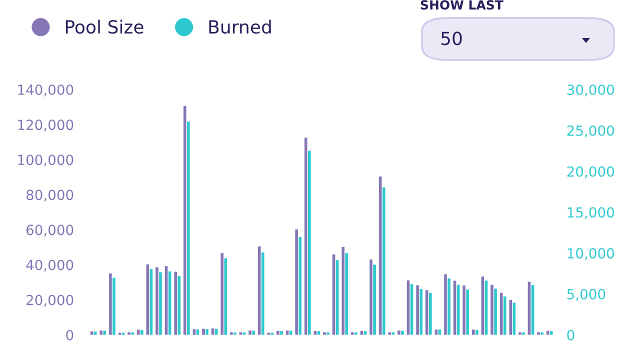 The width and height of the screenshot is (640, 347). What do you see at coordinates (70, 335) in the screenshot?
I see `y-tick-label: 0` at bounding box center [70, 335].